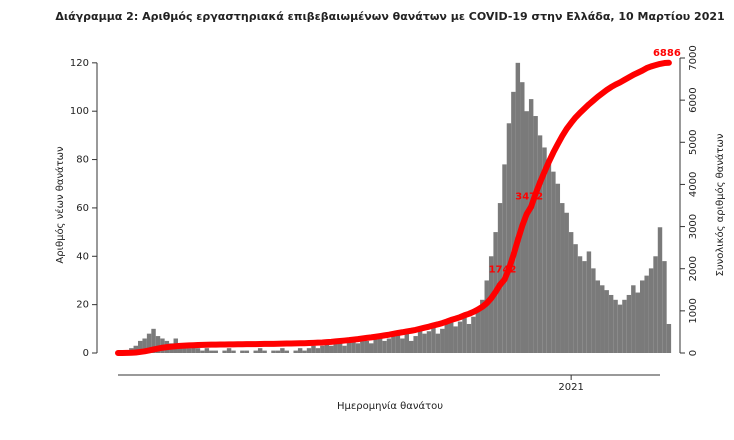 The image size is (734, 440). What do you see at coordinates (503, 270) in the screenshot?
I see `data-label: 1742` at bounding box center [503, 270].